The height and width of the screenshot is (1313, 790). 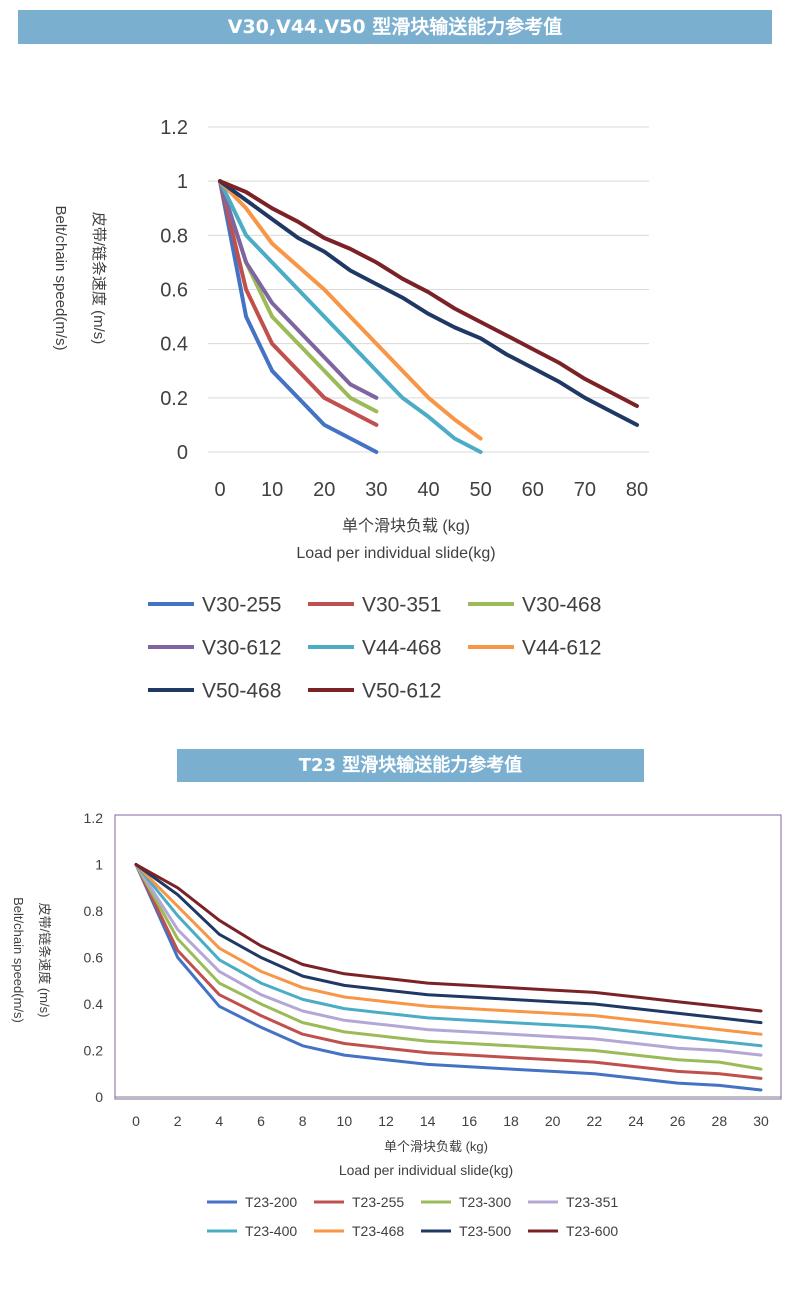 I want to click on chart2-x-tick-label: 20, so click(x=553, y=1121).